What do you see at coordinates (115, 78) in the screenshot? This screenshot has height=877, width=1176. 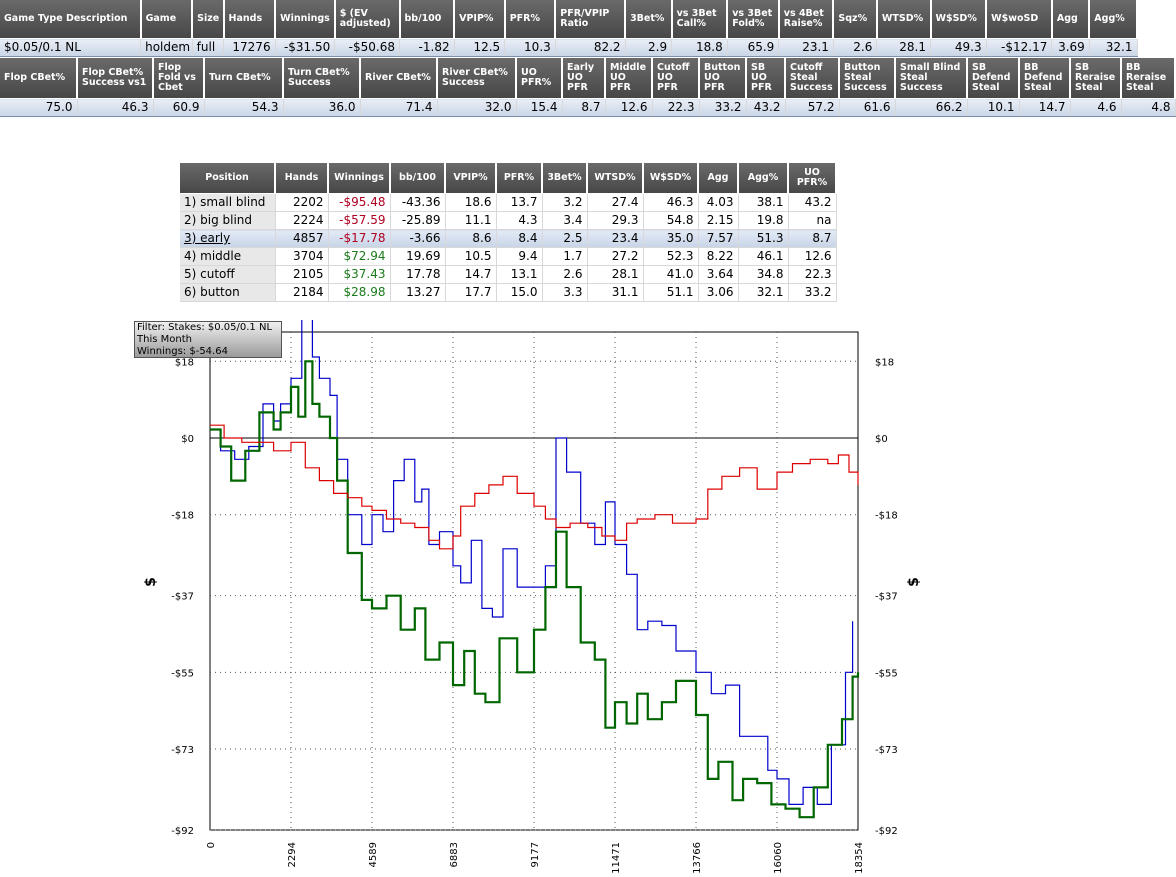 I see `col-header: Flop CBet% Success vs1` at bounding box center [115, 78].